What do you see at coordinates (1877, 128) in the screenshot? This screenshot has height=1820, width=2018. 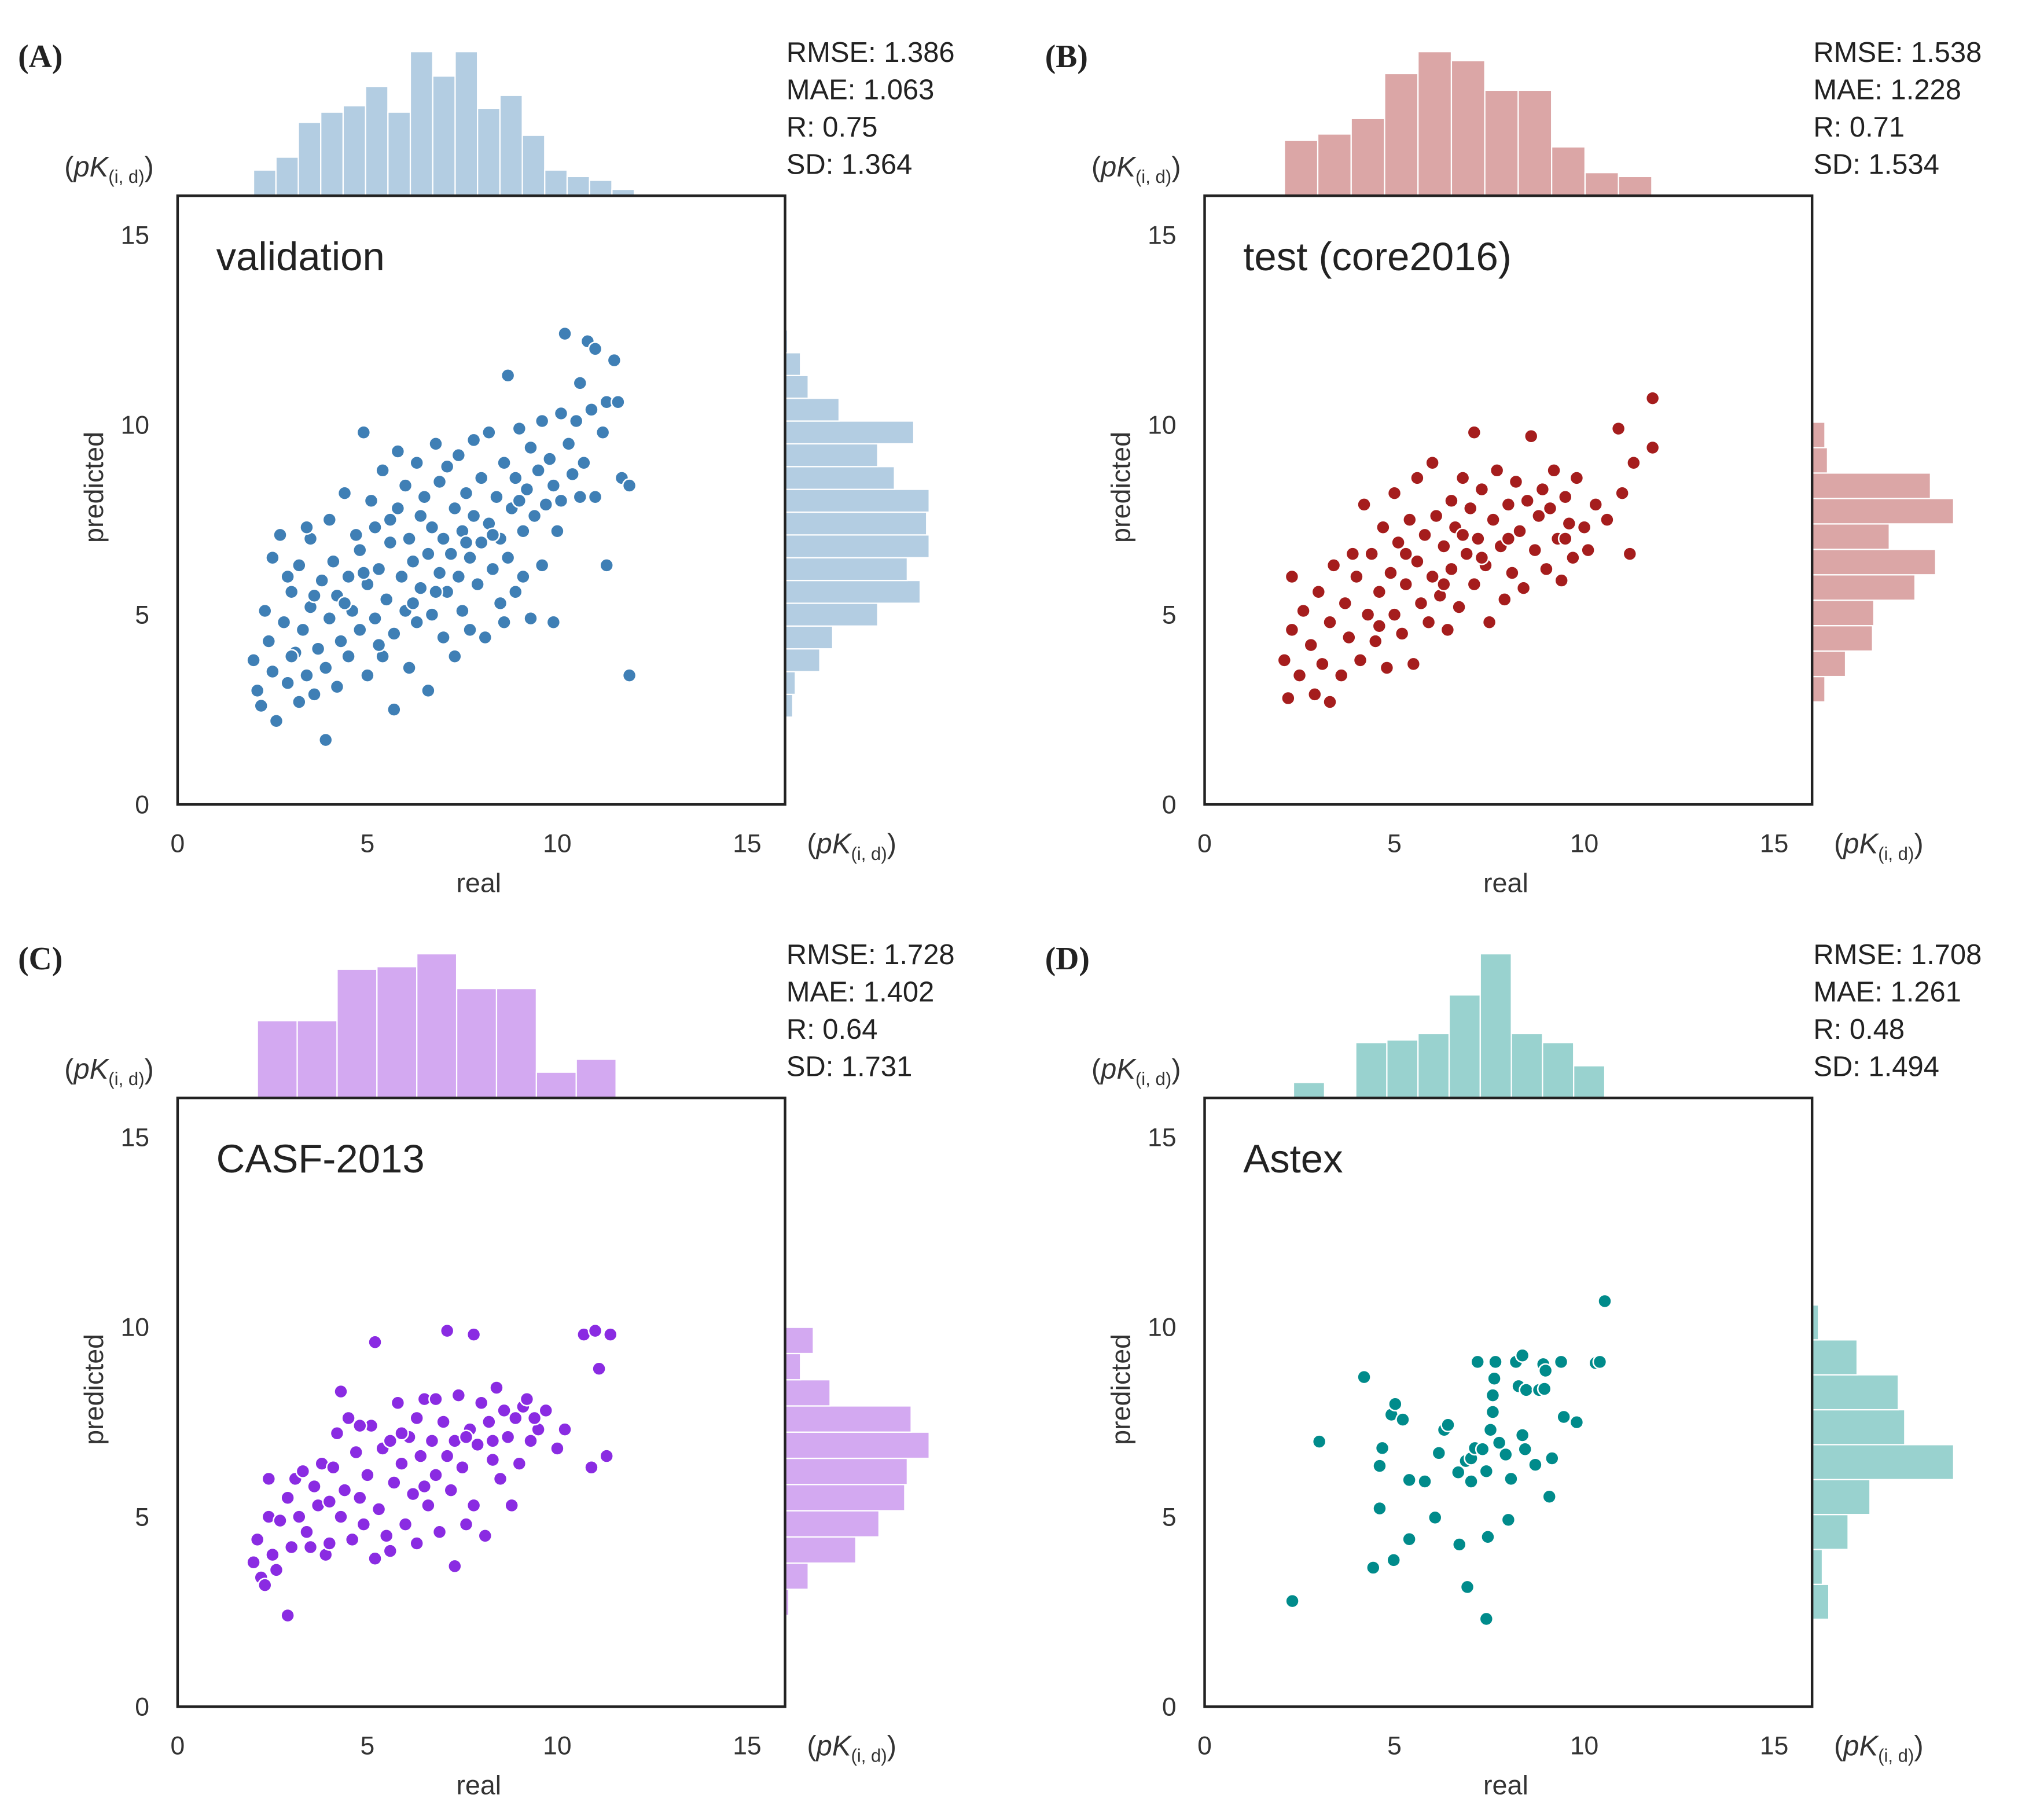 I see `stat-value: 0.71` at bounding box center [1877, 128].